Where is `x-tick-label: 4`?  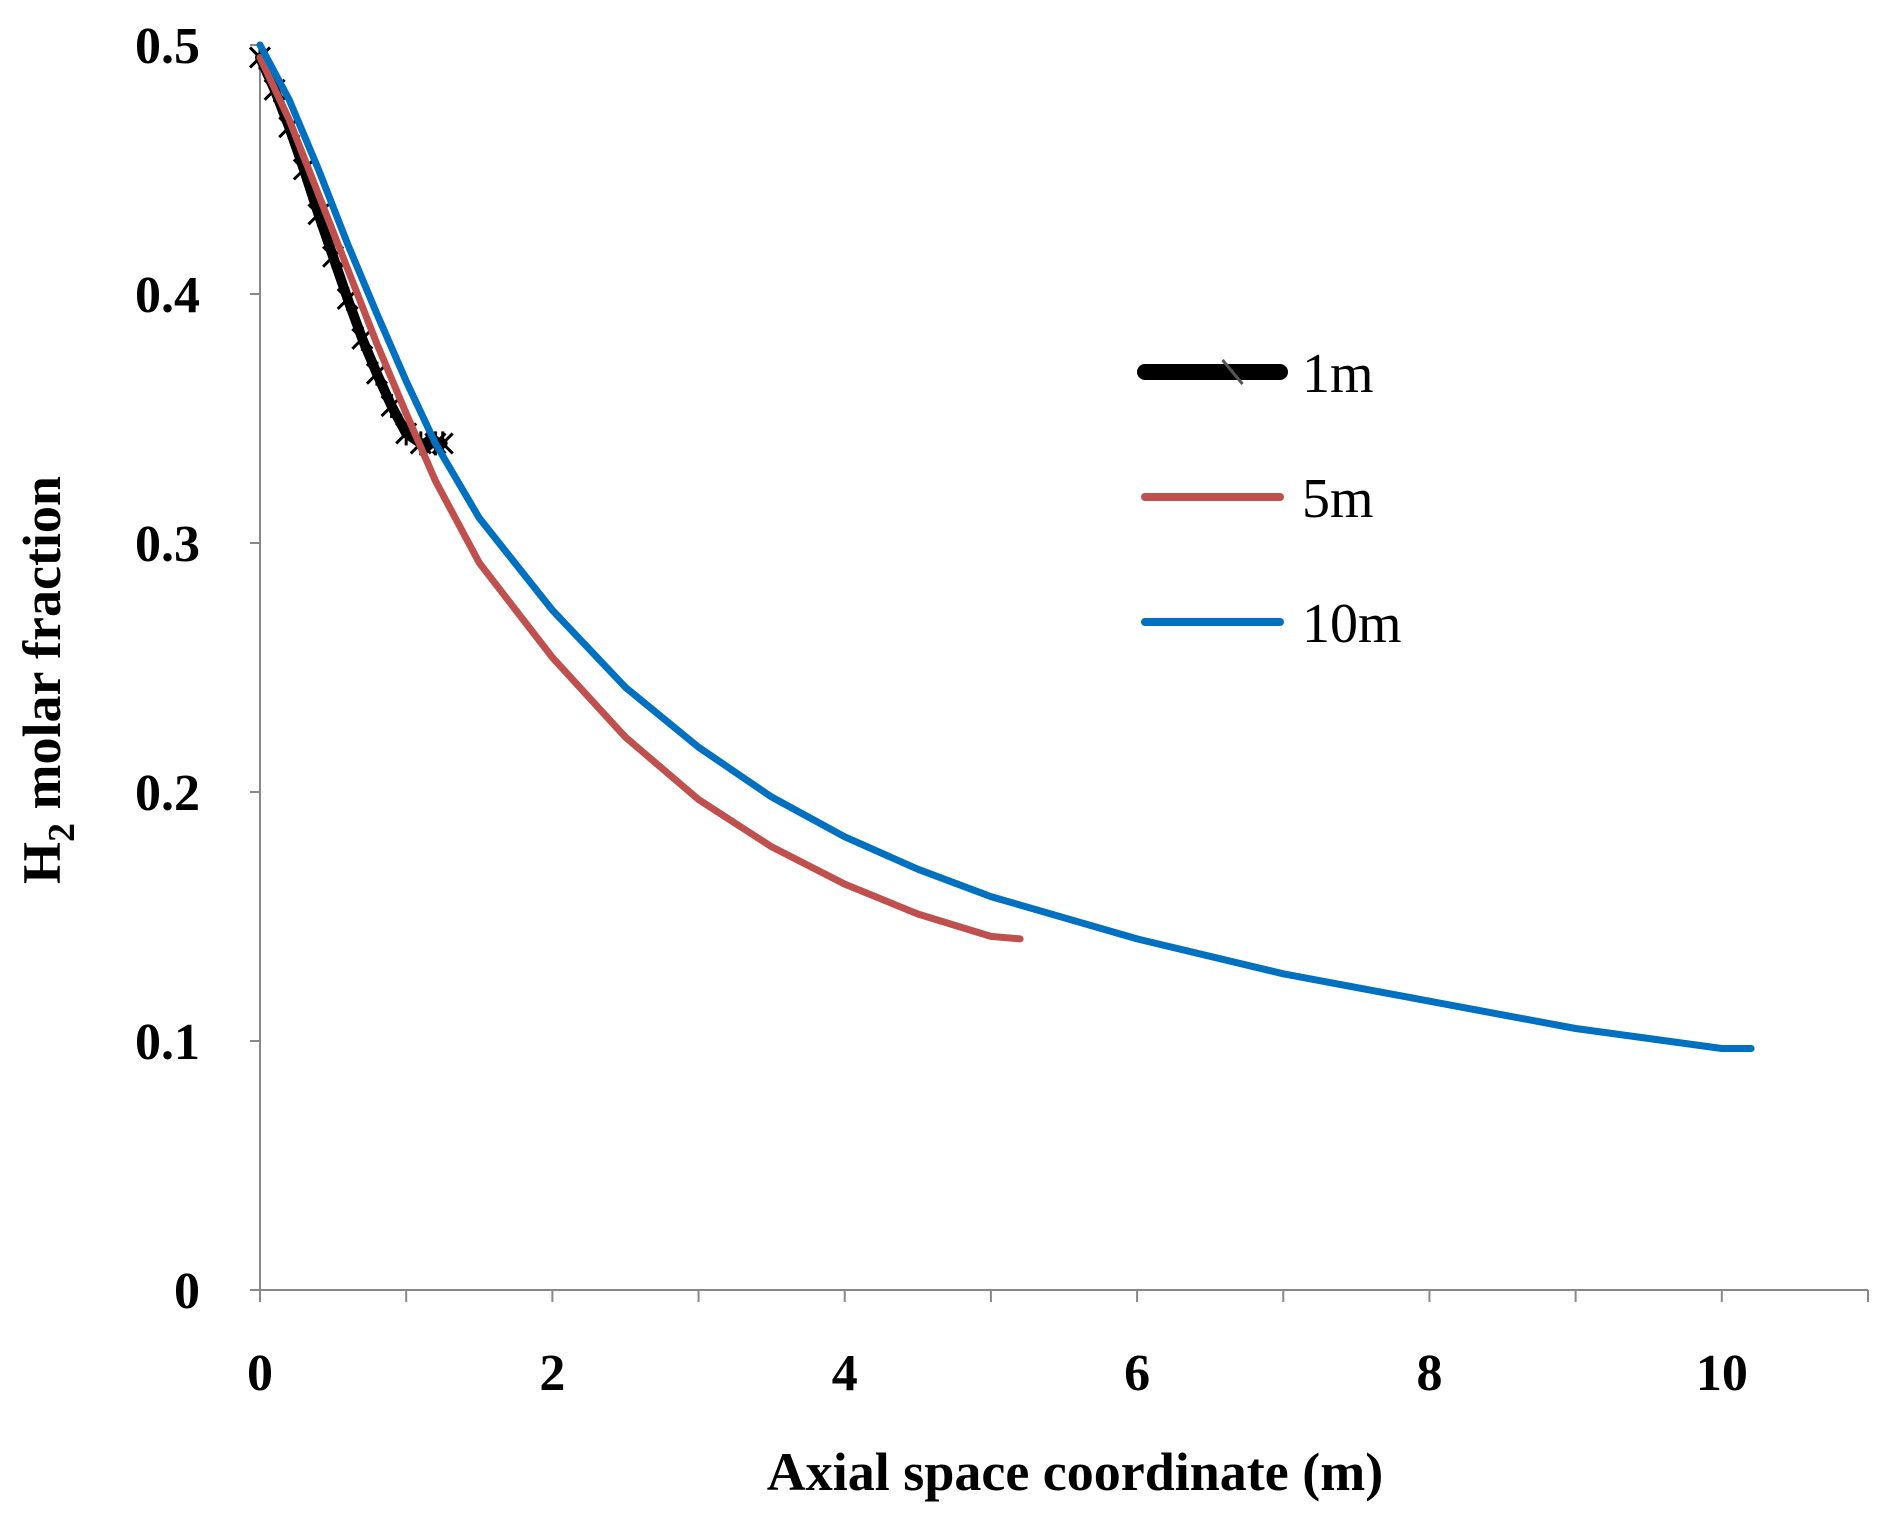 x-tick-label: 4 is located at coordinates (845, 1373).